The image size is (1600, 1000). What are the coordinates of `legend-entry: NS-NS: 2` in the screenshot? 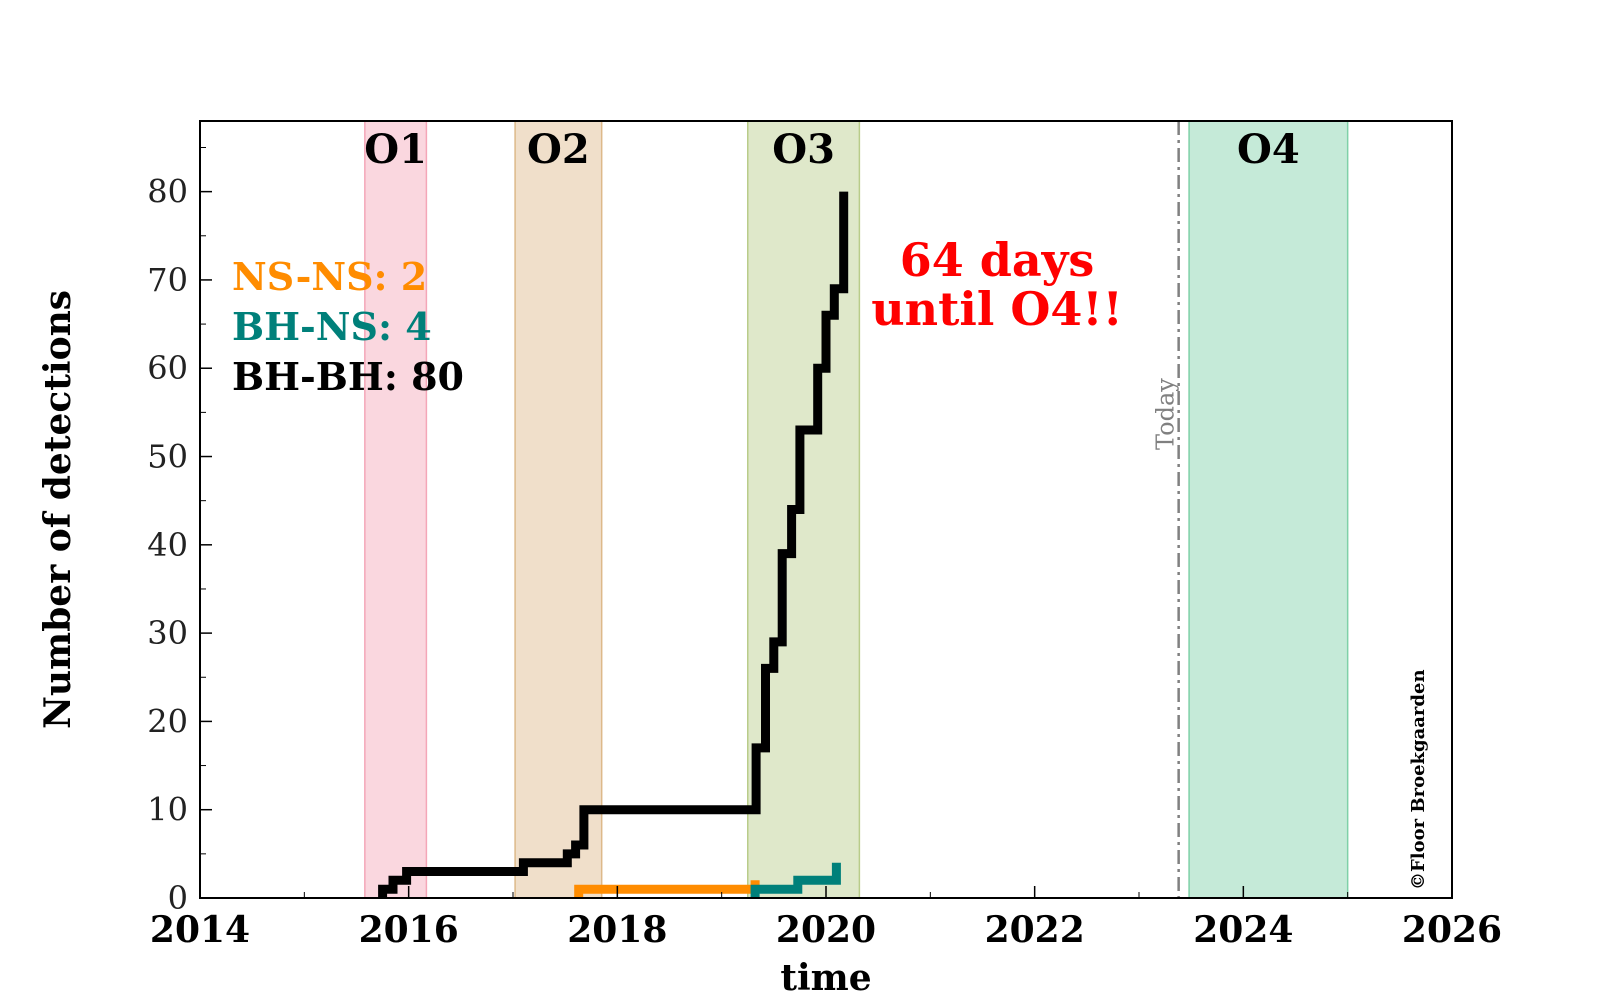 It's located at (329, 276).